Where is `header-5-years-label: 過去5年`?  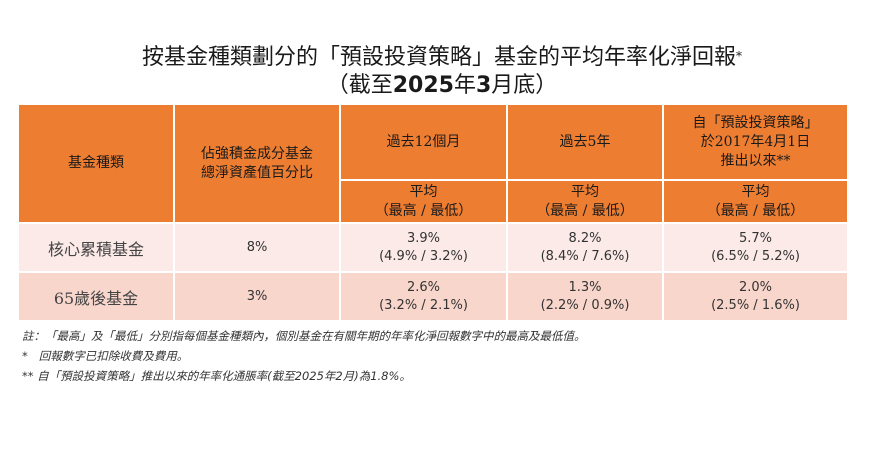 header-5-years-label: 過去5年 is located at coordinates (585, 141).